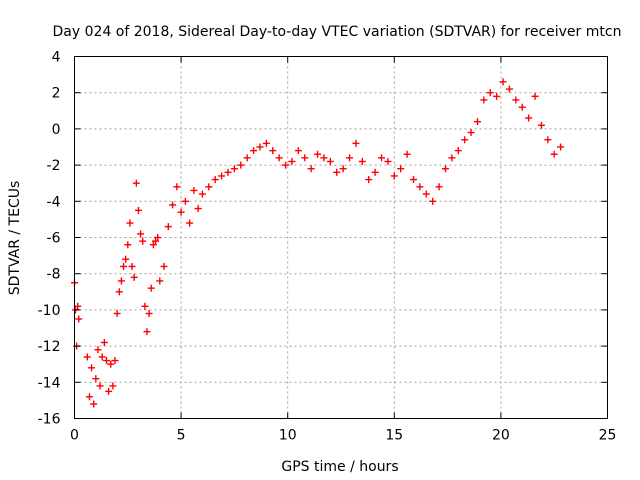 This screenshot has height=480, width=640. Describe the element at coordinates (54, 275) in the screenshot. I see `y-tick-label: -8` at that location.